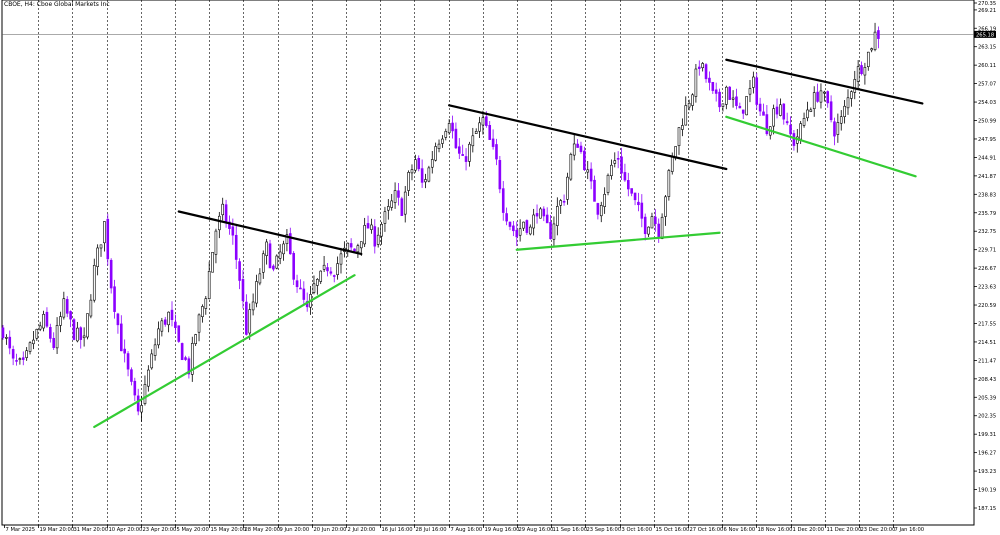  I want to click on y-tick-label: 250.99, so click(987, 122).